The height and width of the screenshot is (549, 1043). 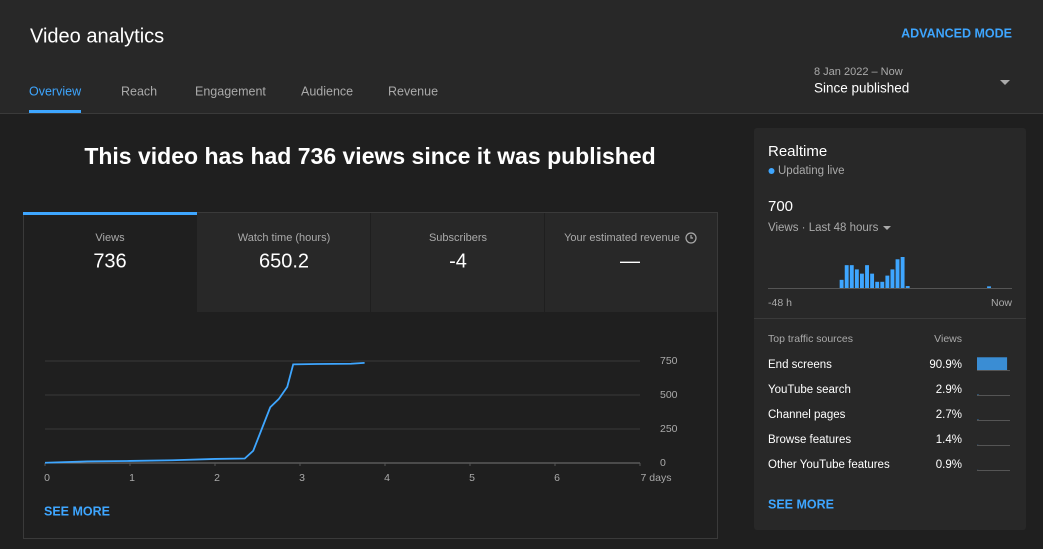 I want to click on dropdown-arrow, so click(x=1005, y=82).